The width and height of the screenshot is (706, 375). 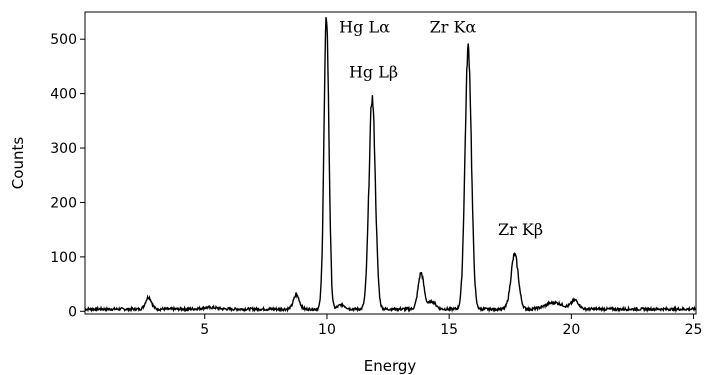 What do you see at coordinates (390, 366) in the screenshot?
I see `x-axis-title: Energy` at bounding box center [390, 366].